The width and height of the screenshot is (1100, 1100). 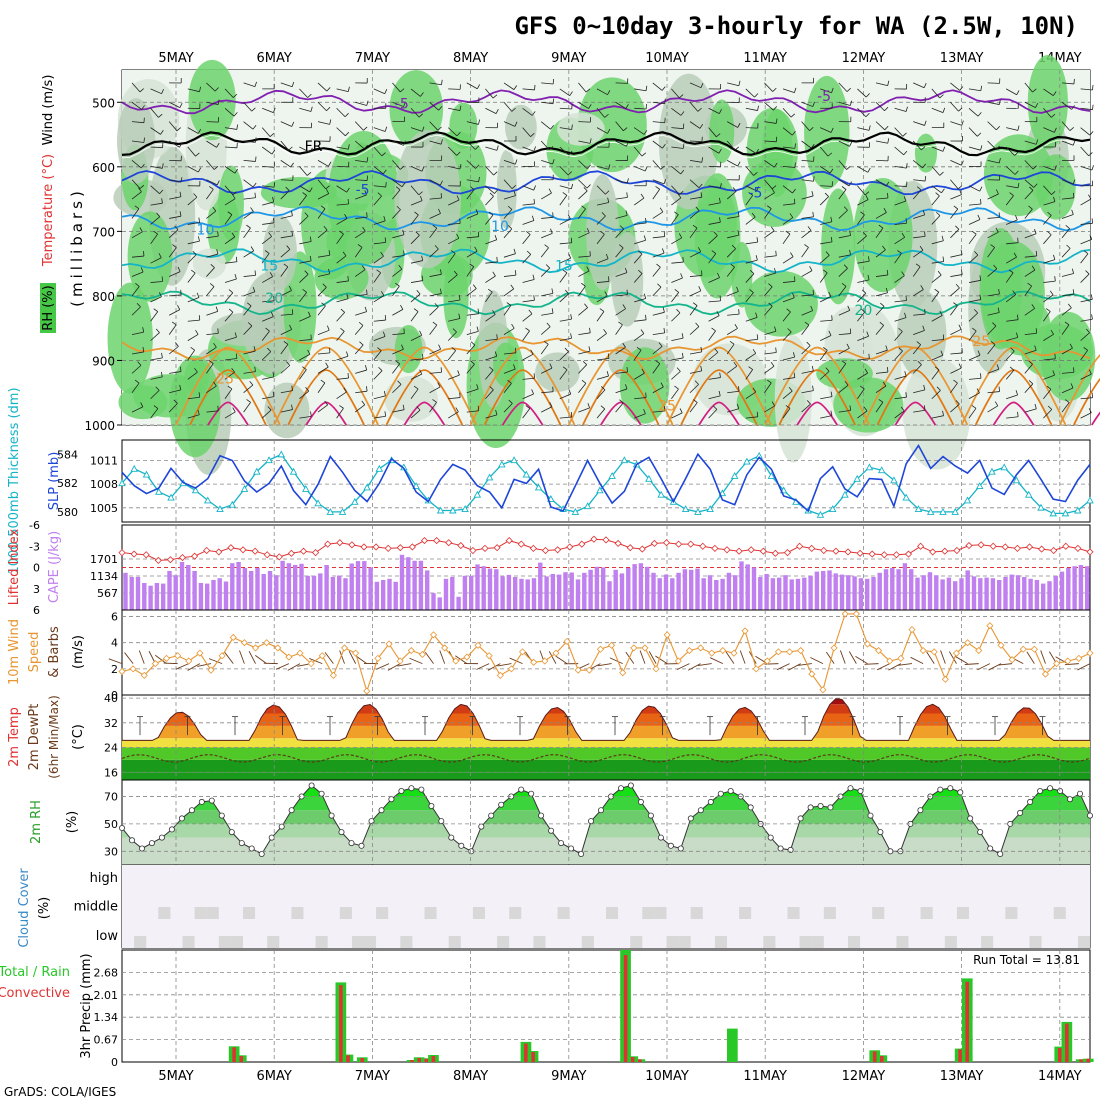 What do you see at coordinates (824, 97) in the screenshot?
I see `contour-label: -5` at bounding box center [824, 97].